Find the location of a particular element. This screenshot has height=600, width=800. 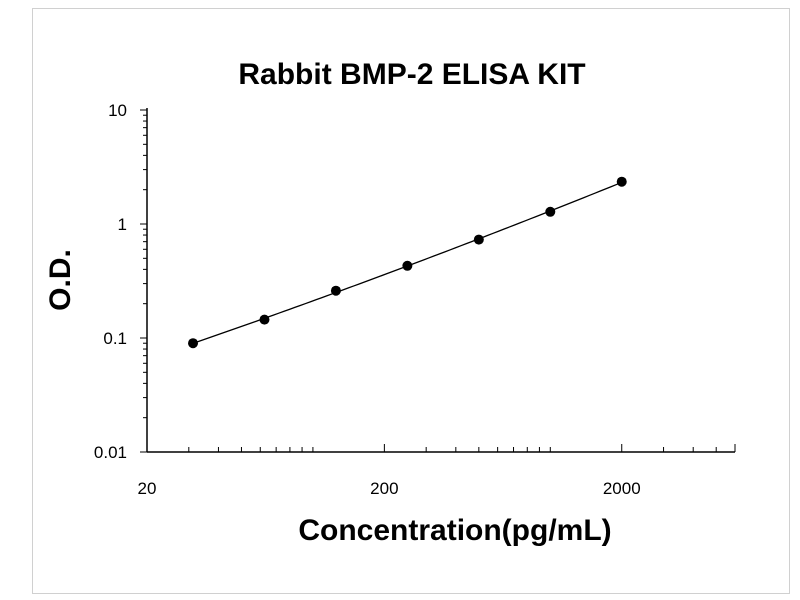

x-tick-label: 2000 is located at coordinates (622, 488).